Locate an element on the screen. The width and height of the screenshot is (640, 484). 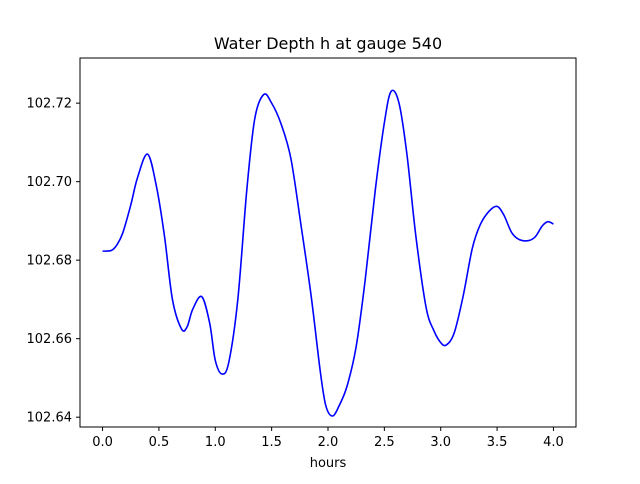
x-tick-label: 4.0 is located at coordinates (553, 442).